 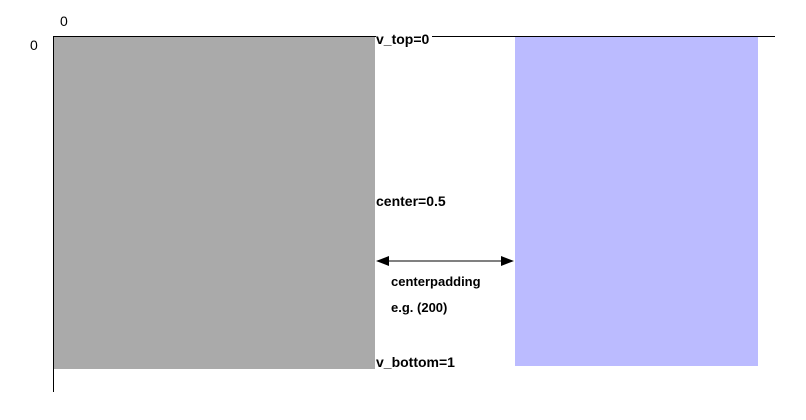 What do you see at coordinates (411, 201) in the screenshot?
I see `center-label: center=0.5` at bounding box center [411, 201].